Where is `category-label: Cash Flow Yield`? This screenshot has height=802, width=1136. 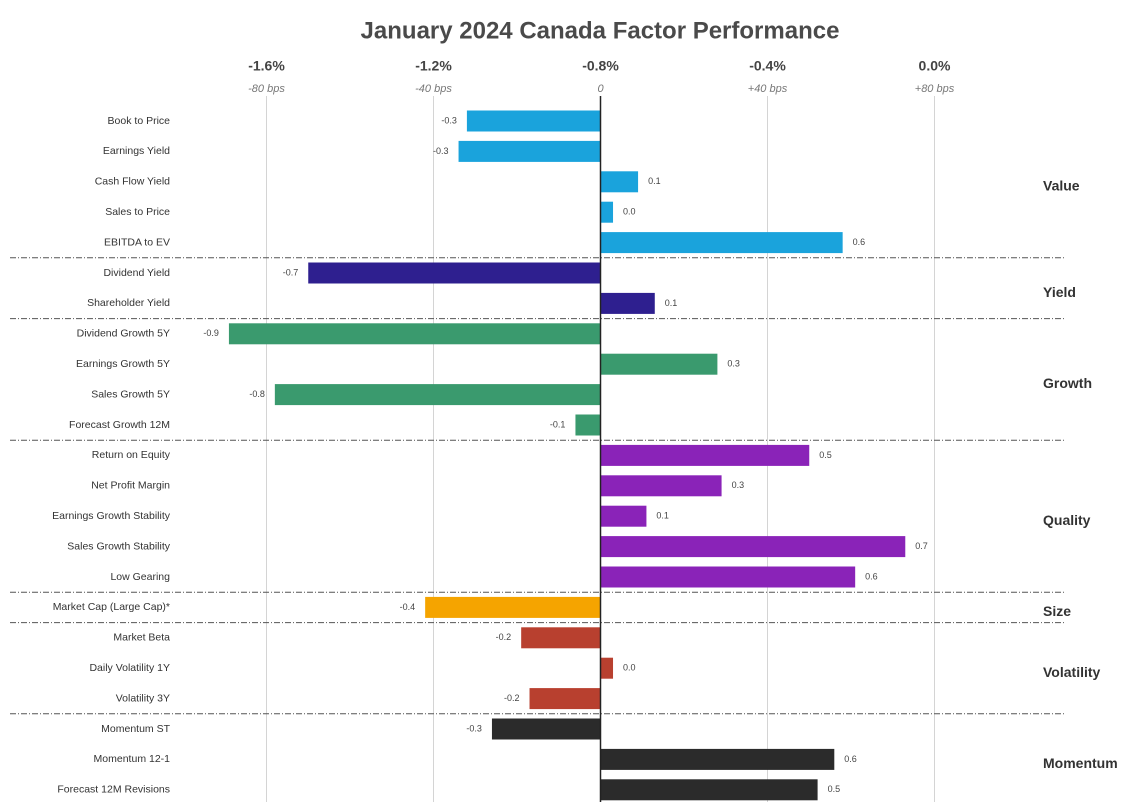
category-label: Cash Flow Yield is located at coordinates (132, 182).